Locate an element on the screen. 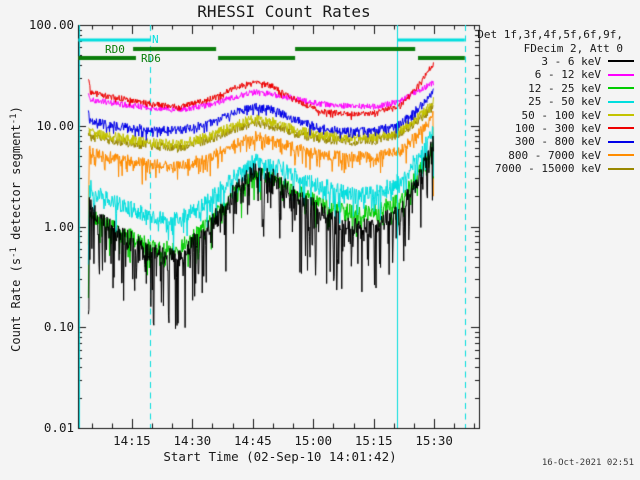 The height and width of the screenshot is (480, 640). legend-entry-label: 800 - 7000 keV is located at coordinates (554, 155).